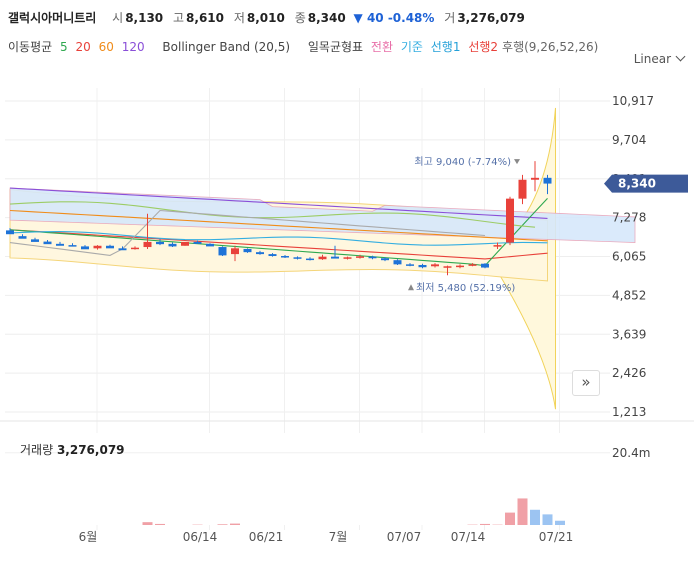 The height and width of the screenshot is (565, 694). Describe the element at coordinates (326, 18) in the screenshot. I see `close-value: 8,340` at that location.